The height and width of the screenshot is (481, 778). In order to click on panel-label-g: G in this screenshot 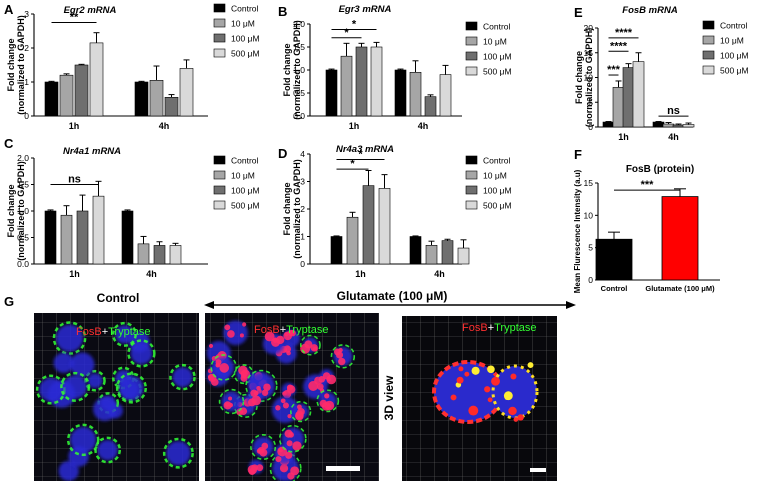, I will do `click(9, 301)`.